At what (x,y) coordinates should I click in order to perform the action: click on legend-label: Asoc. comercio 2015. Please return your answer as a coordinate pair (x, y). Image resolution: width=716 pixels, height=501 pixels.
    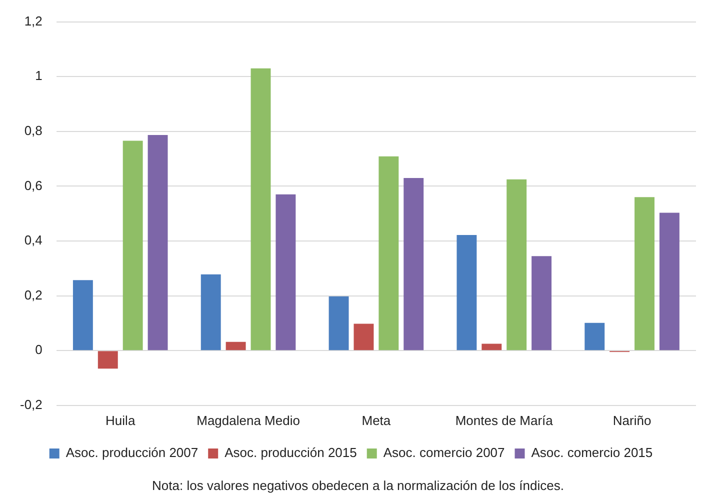
    Looking at the image, I should click on (592, 452).